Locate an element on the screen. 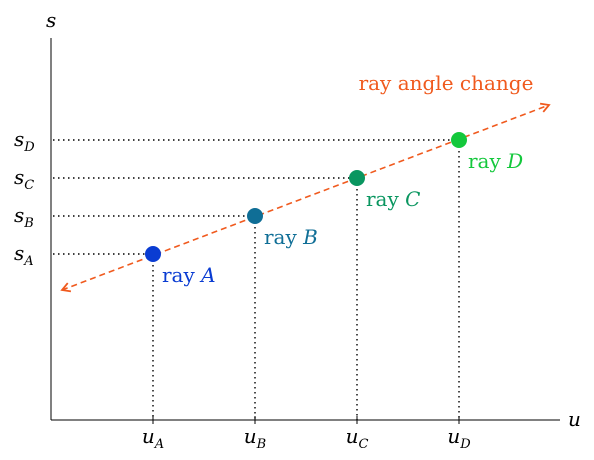 The image size is (594, 460). ray-label-a: ray A is located at coordinates (189, 275).